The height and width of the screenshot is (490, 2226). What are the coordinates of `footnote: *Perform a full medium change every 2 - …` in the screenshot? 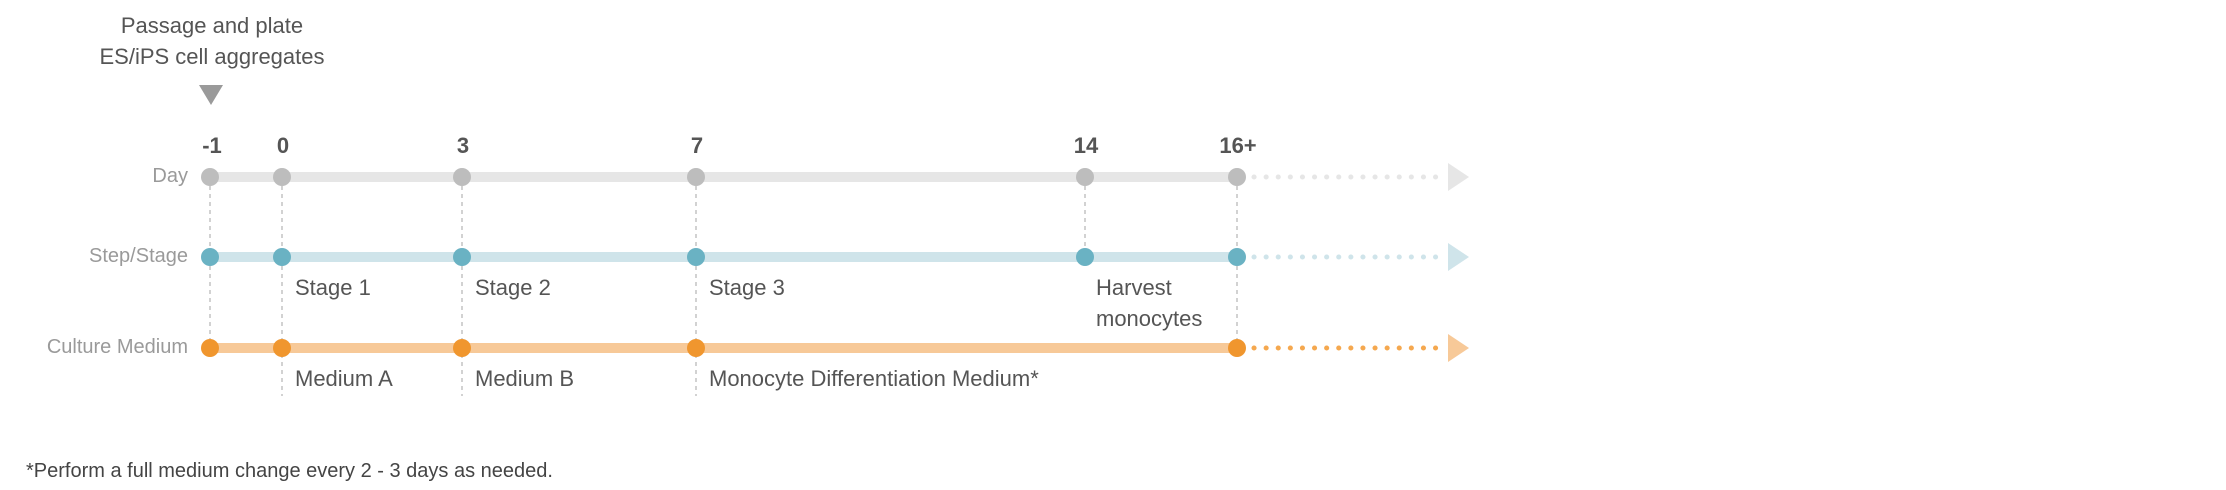 It's located at (289, 471).